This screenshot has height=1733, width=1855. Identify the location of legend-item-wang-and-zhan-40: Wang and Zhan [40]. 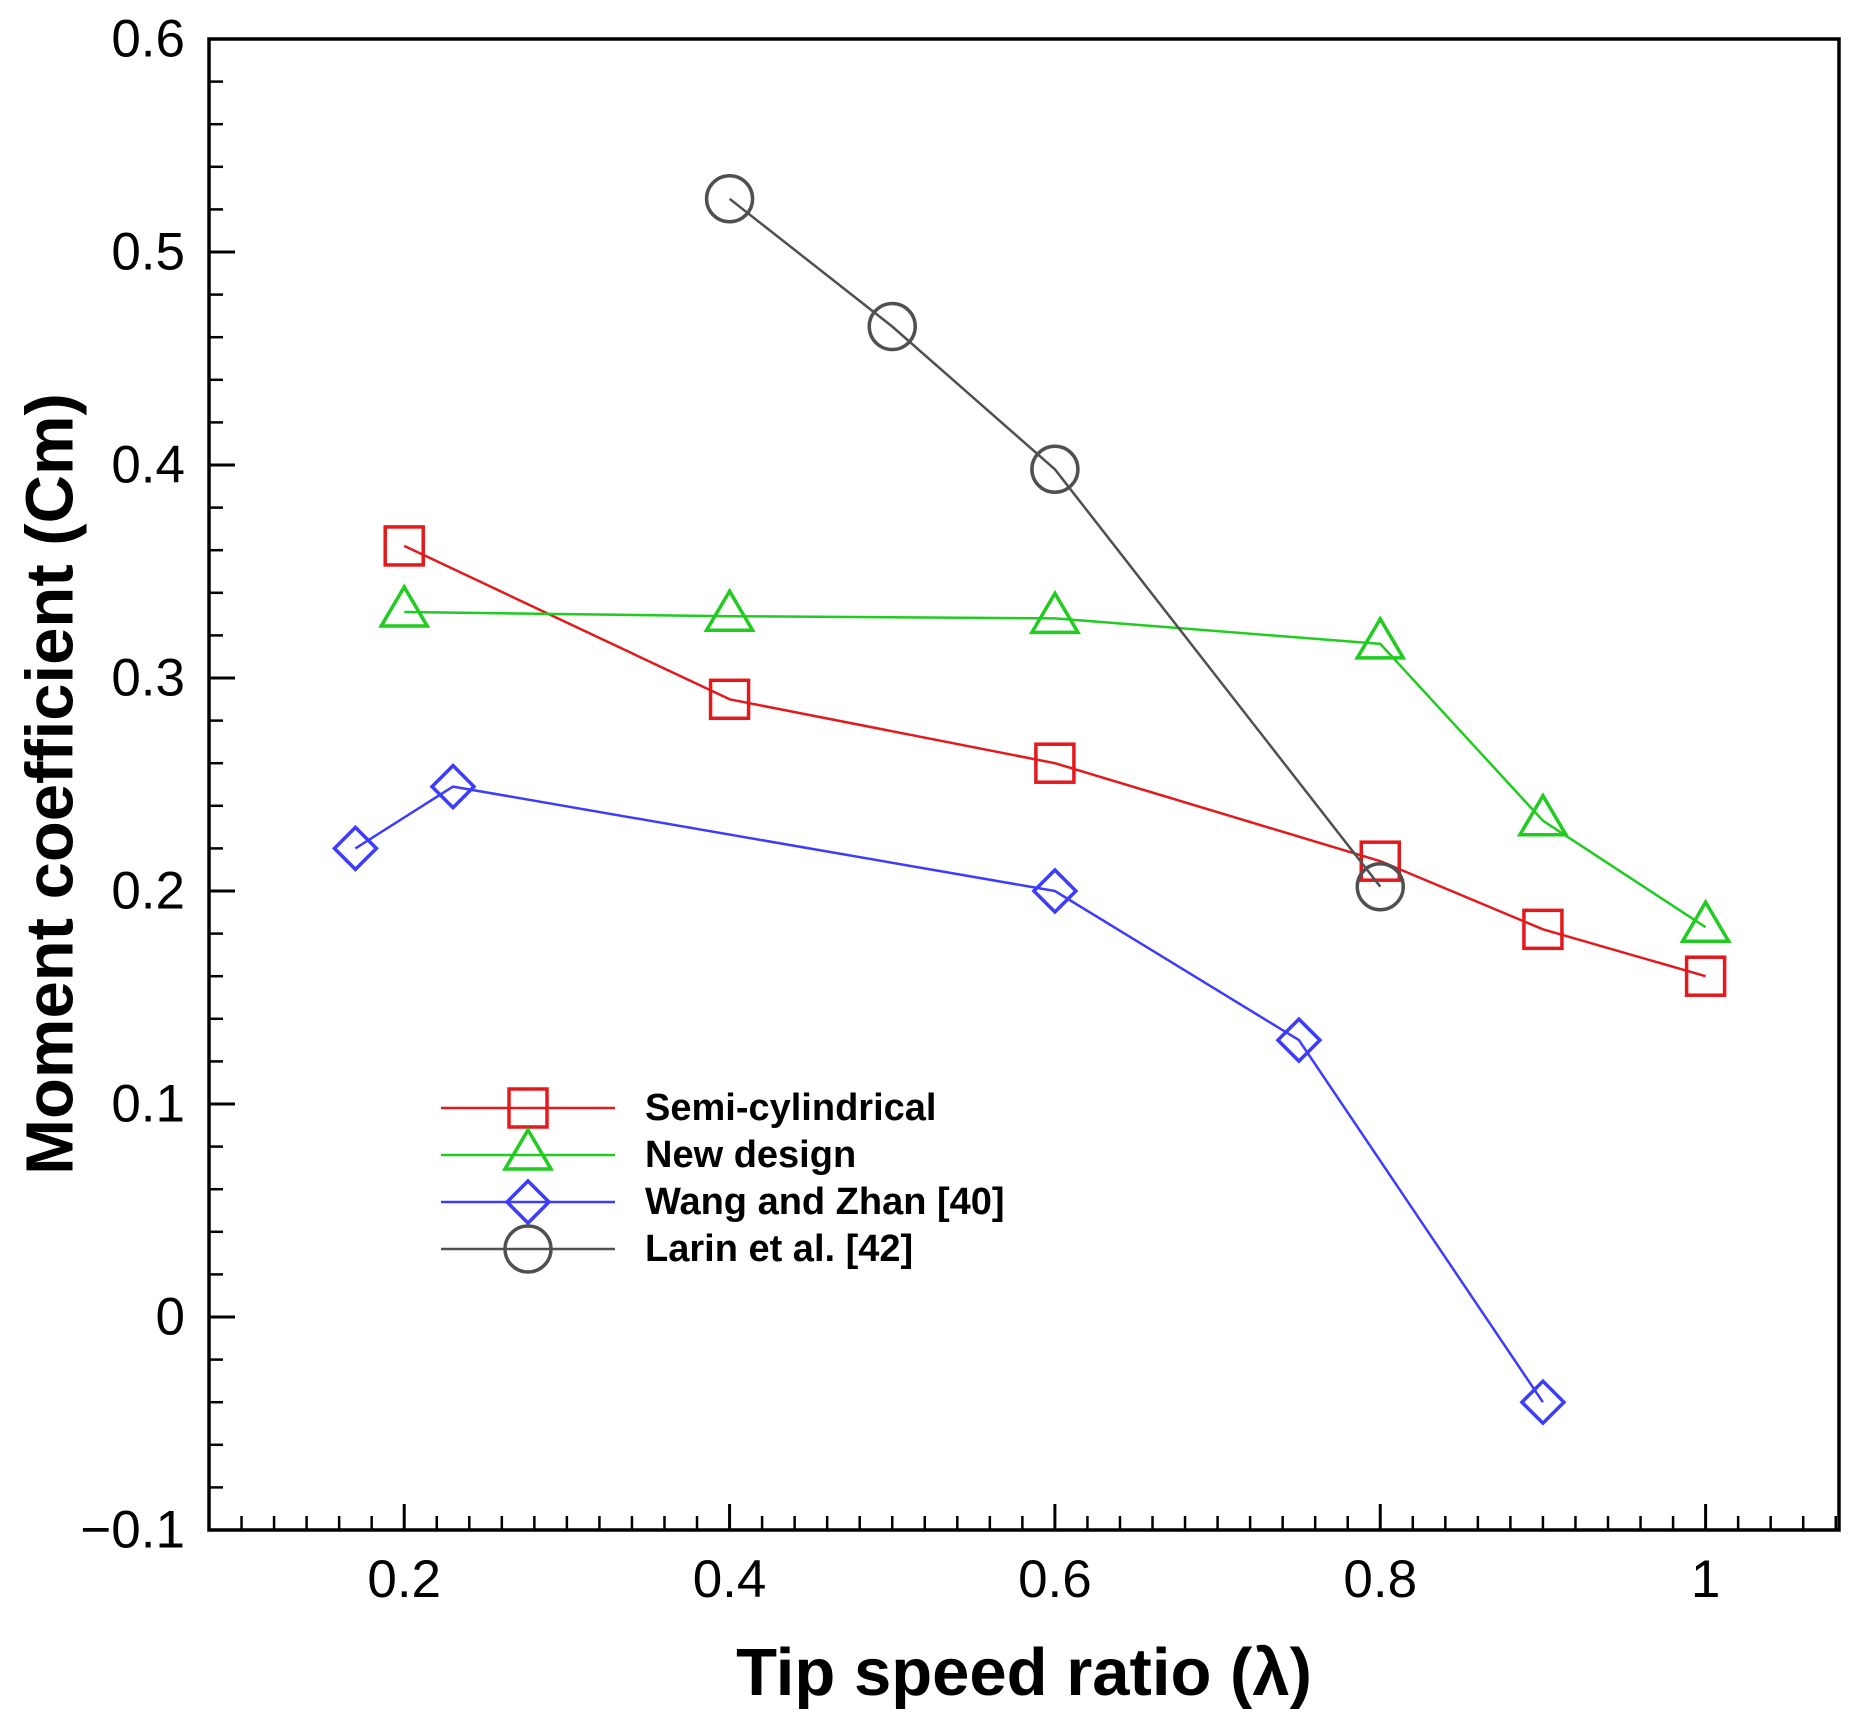
(723, 1202).